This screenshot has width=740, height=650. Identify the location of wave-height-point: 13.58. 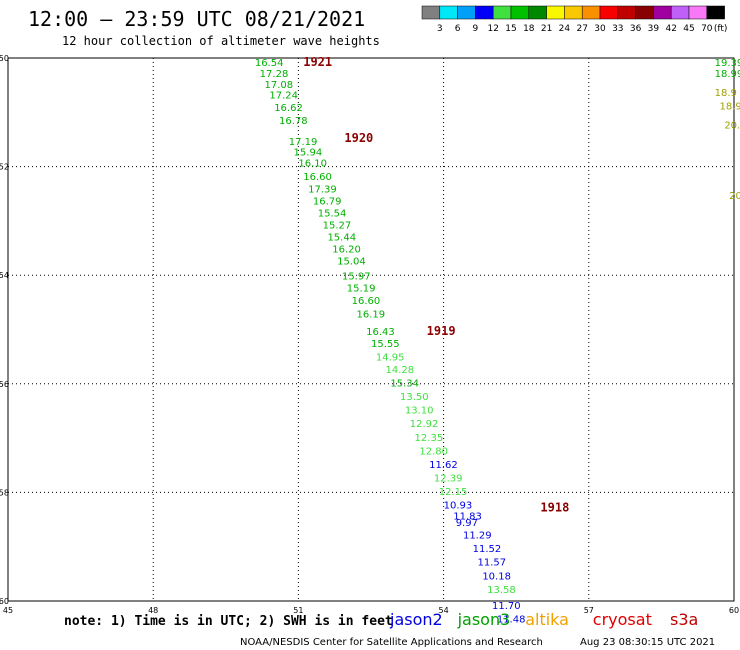
(501, 590).